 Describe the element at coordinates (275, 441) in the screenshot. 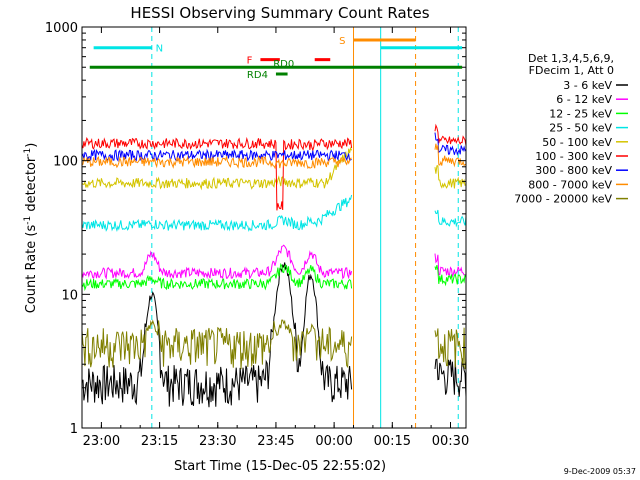

I see `x-tick-label-3: 23:45` at that location.